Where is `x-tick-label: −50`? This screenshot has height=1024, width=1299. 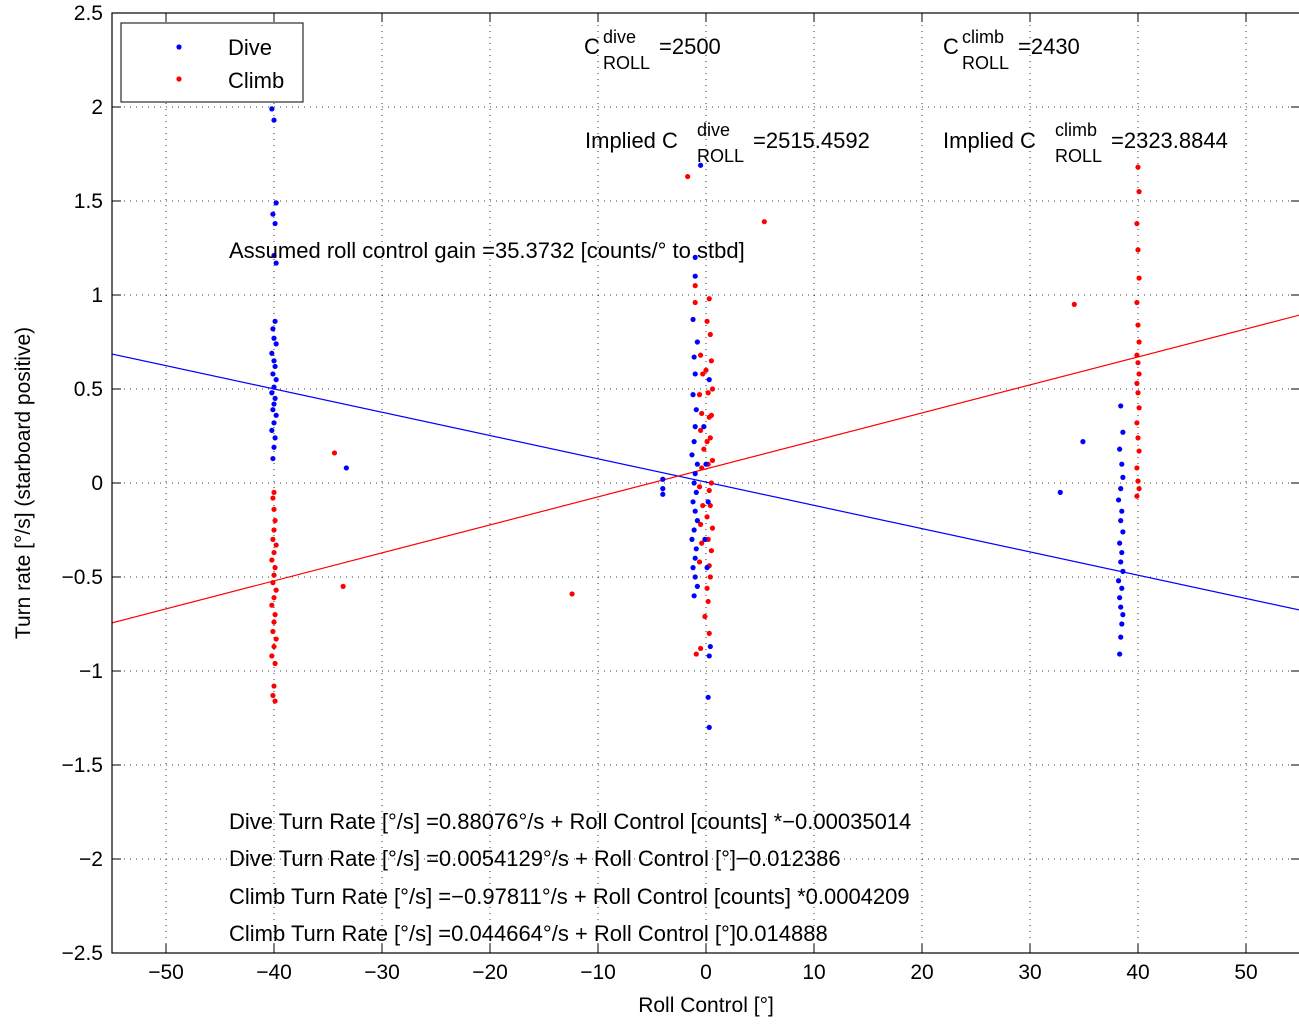 x-tick-label: −50 is located at coordinates (166, 972).